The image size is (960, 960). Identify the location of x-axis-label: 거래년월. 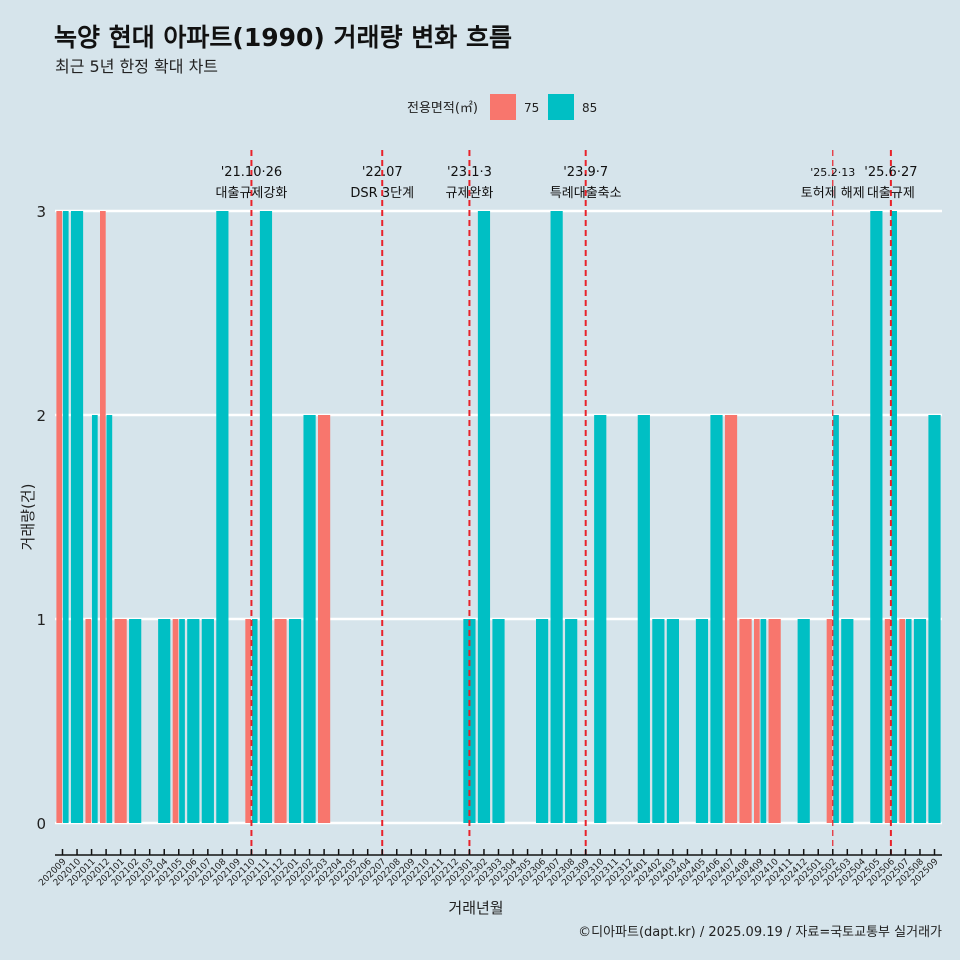
(475, 908).